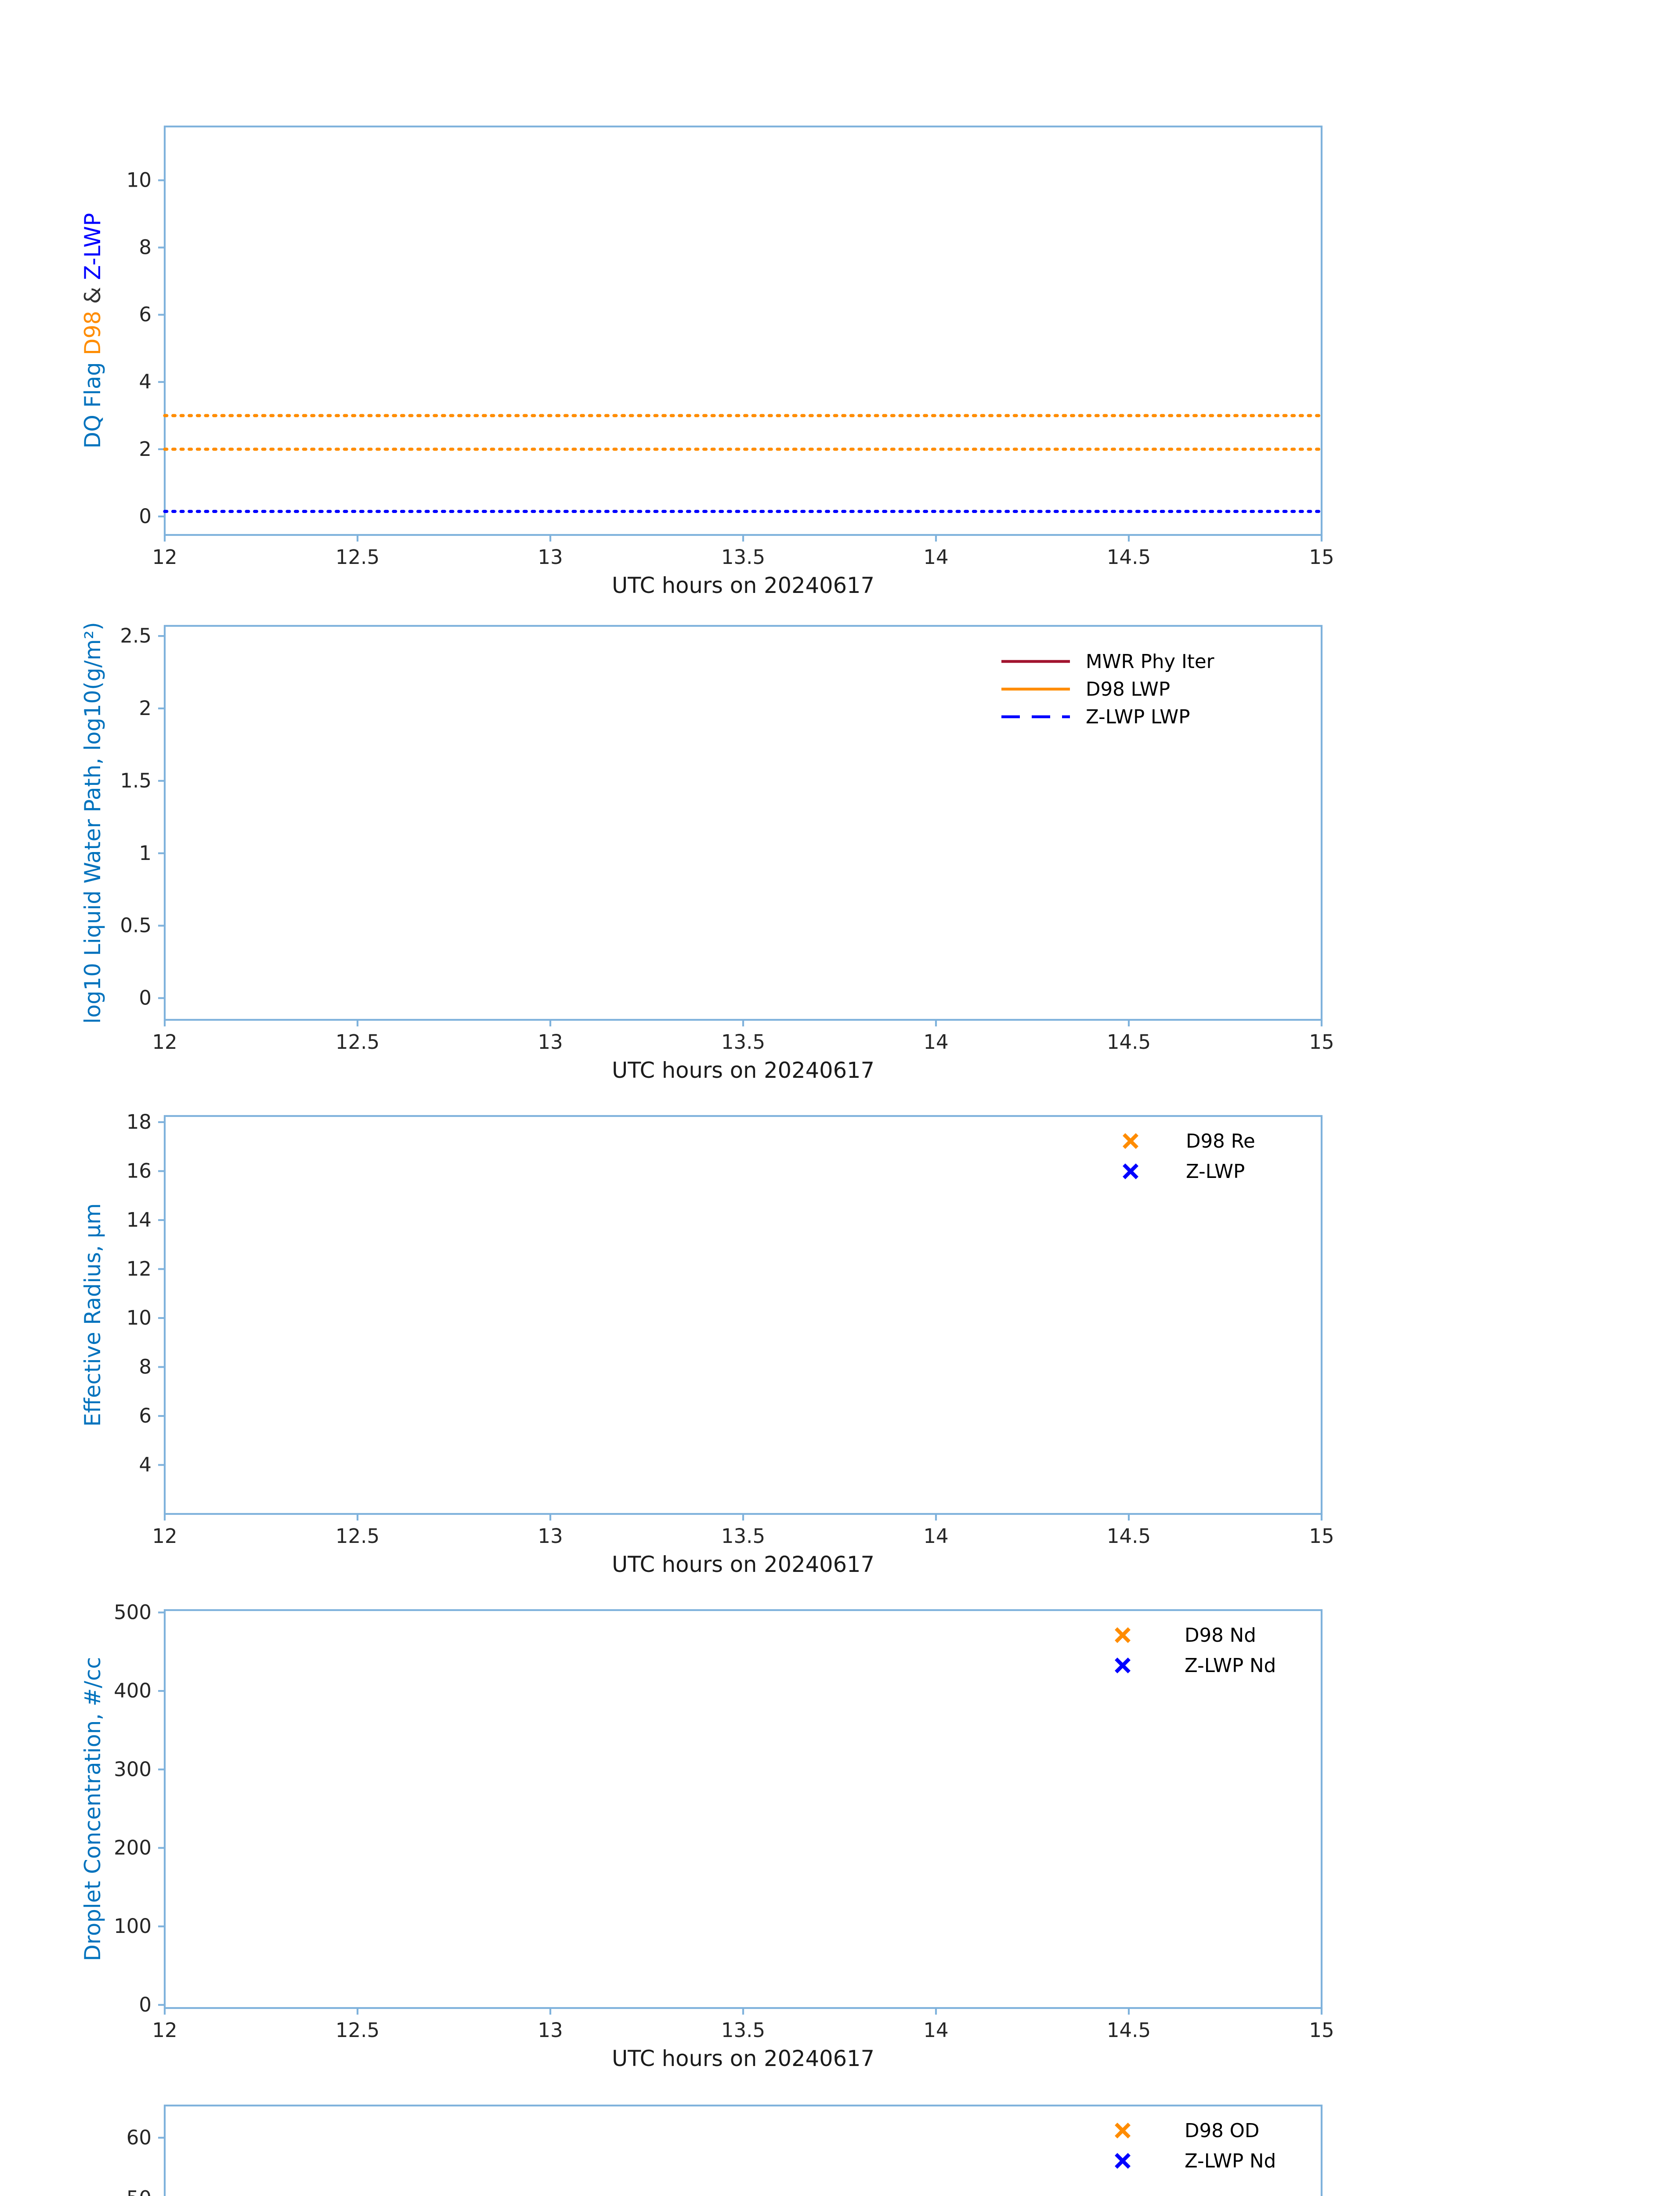 The image size is (1680, 2196). Describe the element at coordinates (92, 1809) in the screenshot. I see `y-axis-label: Droplet Concentration, #/cc` at that location.